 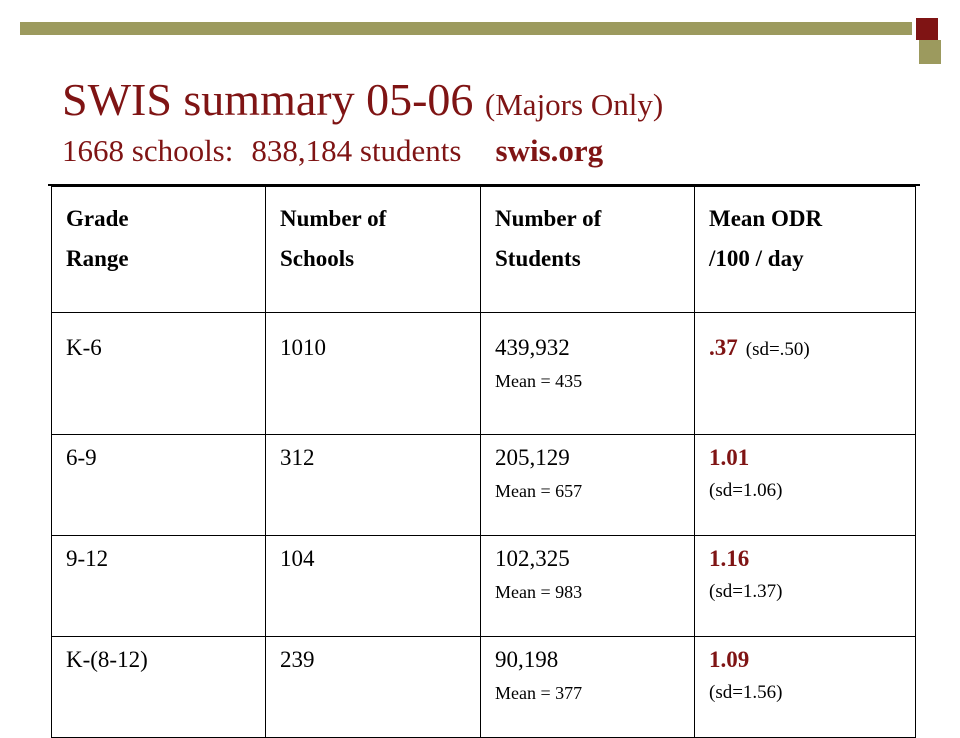 I want to click on cell-odr: 1.16 (sd=1.37), so click(x=805, y=586).